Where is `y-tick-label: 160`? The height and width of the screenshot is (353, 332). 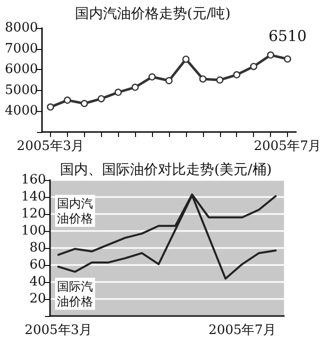
y-tick-label: 160 is located at coordinates (33, 180).